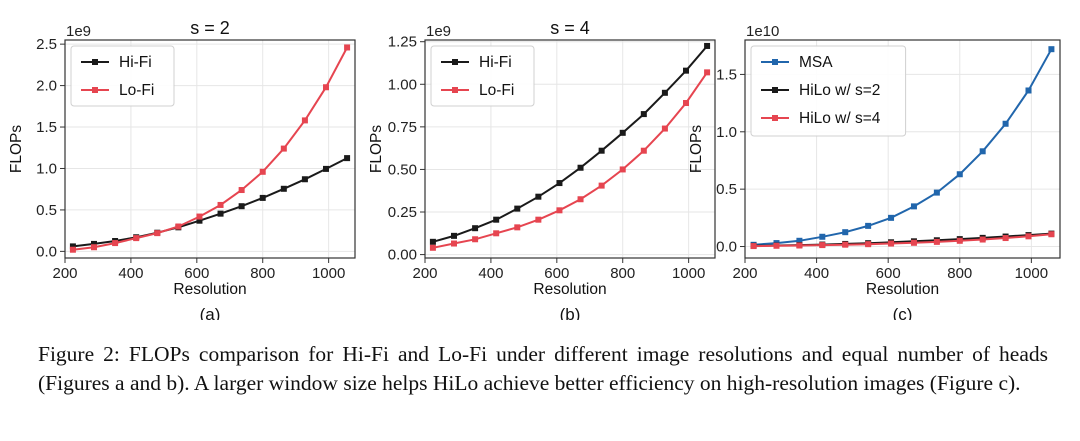  Describe the element at coordinates (402, 255) in the screenshot. I see `y-tick-label: 0.00` at that location.